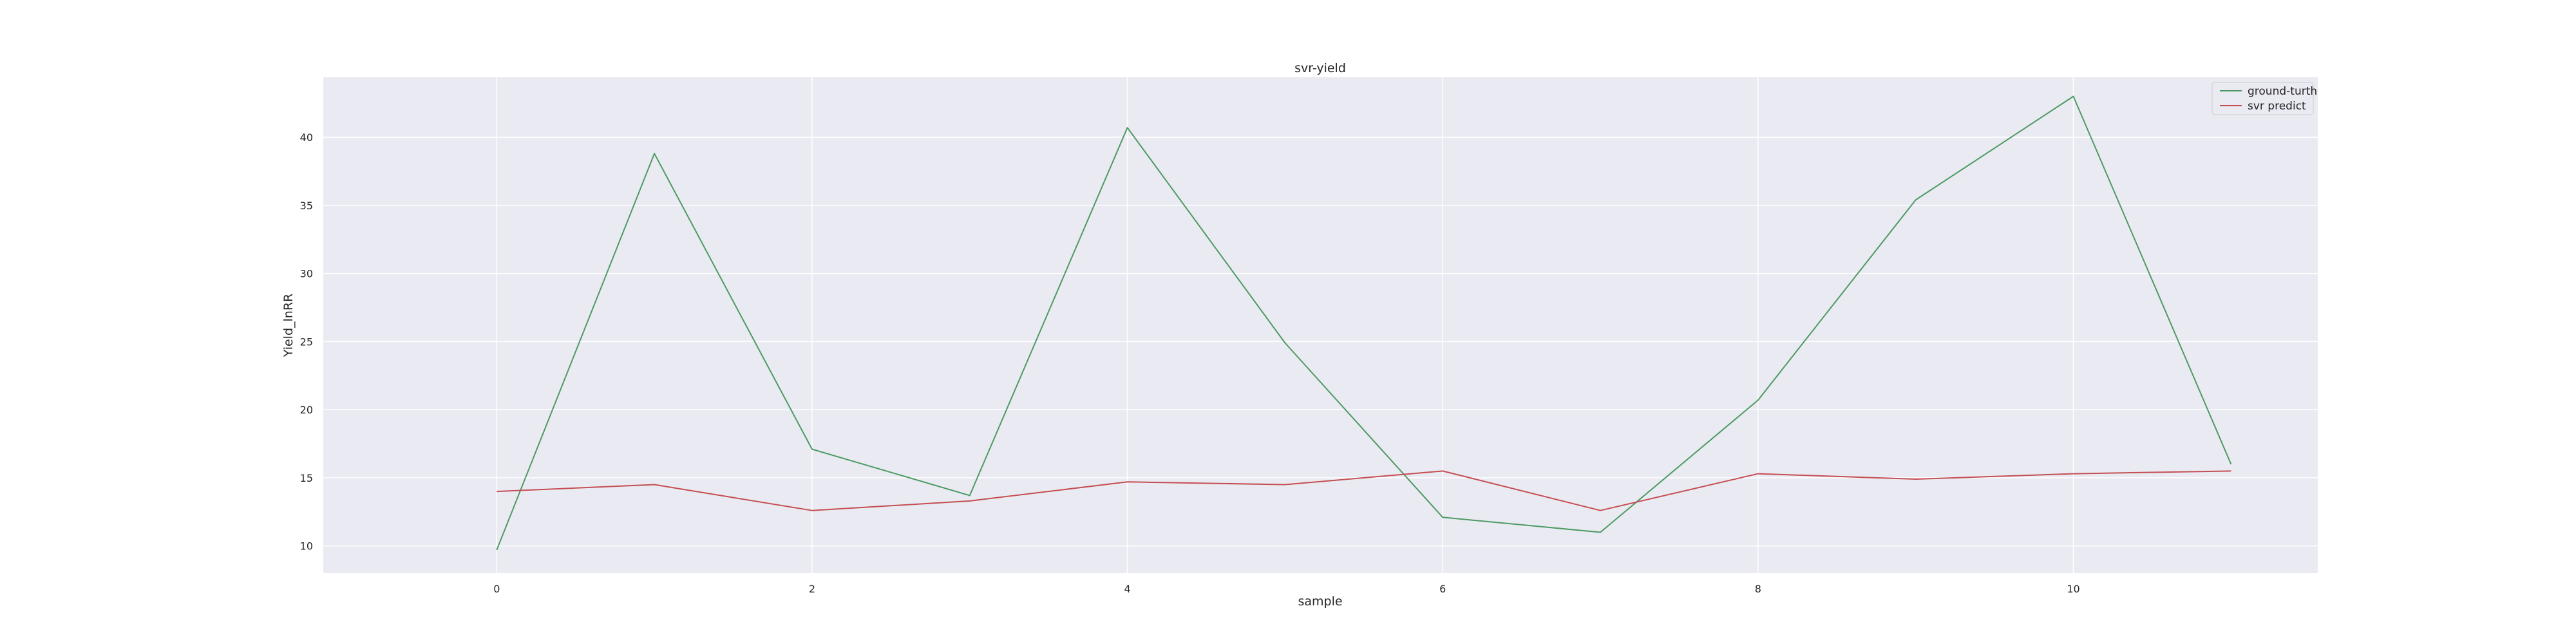 The width and height of the screenshot is (2576, 644). Describe the element at coordinates (496, 589) in the screenshot. I see `x-tick-label: 0` at that location.